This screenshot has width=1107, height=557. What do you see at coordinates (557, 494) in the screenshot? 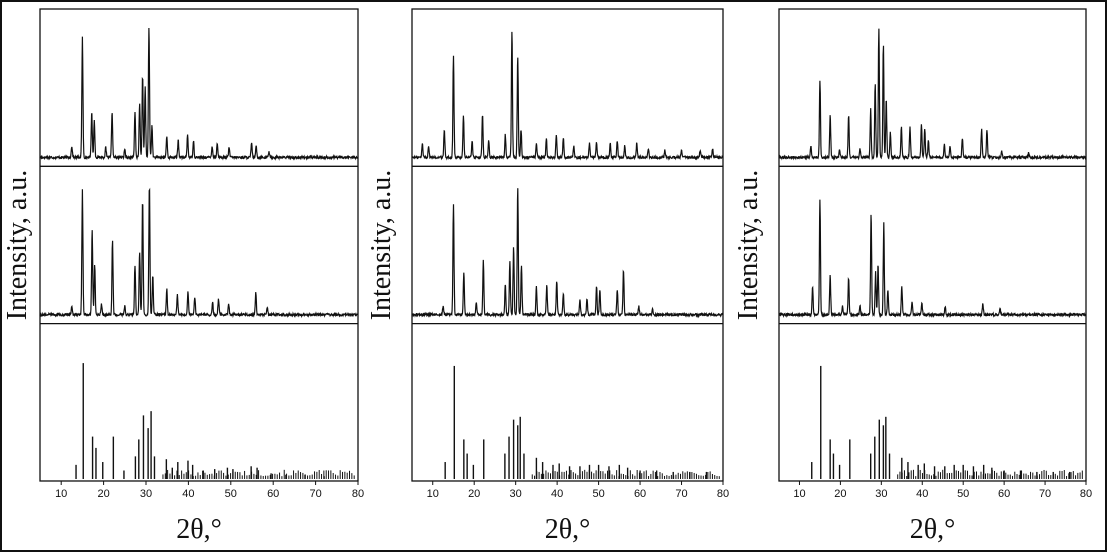
I see `panel-2-x-tick-label-40: 40` at bounding box center [557, 494].